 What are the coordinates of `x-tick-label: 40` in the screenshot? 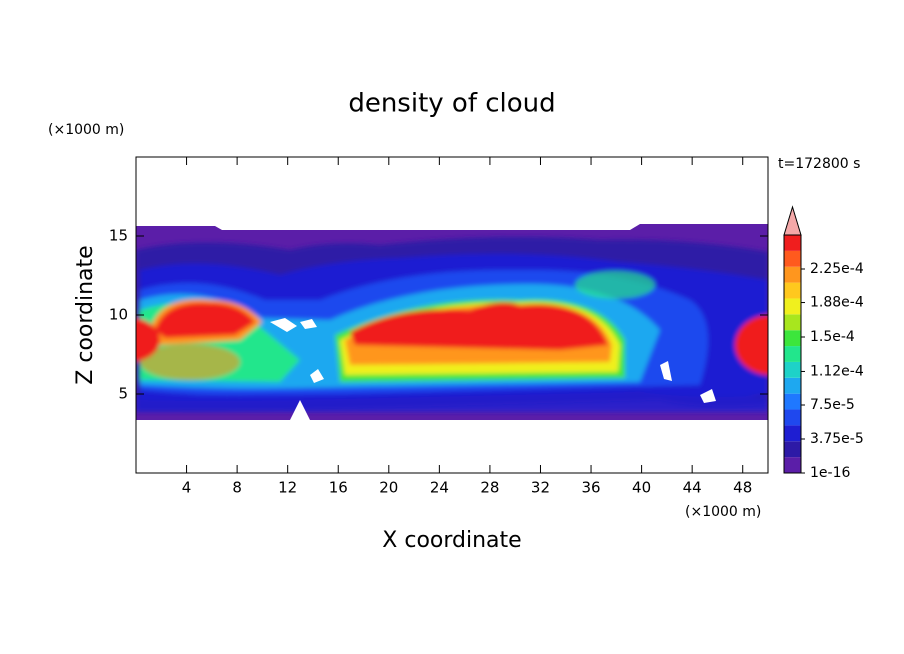 It's located at (641, 488).